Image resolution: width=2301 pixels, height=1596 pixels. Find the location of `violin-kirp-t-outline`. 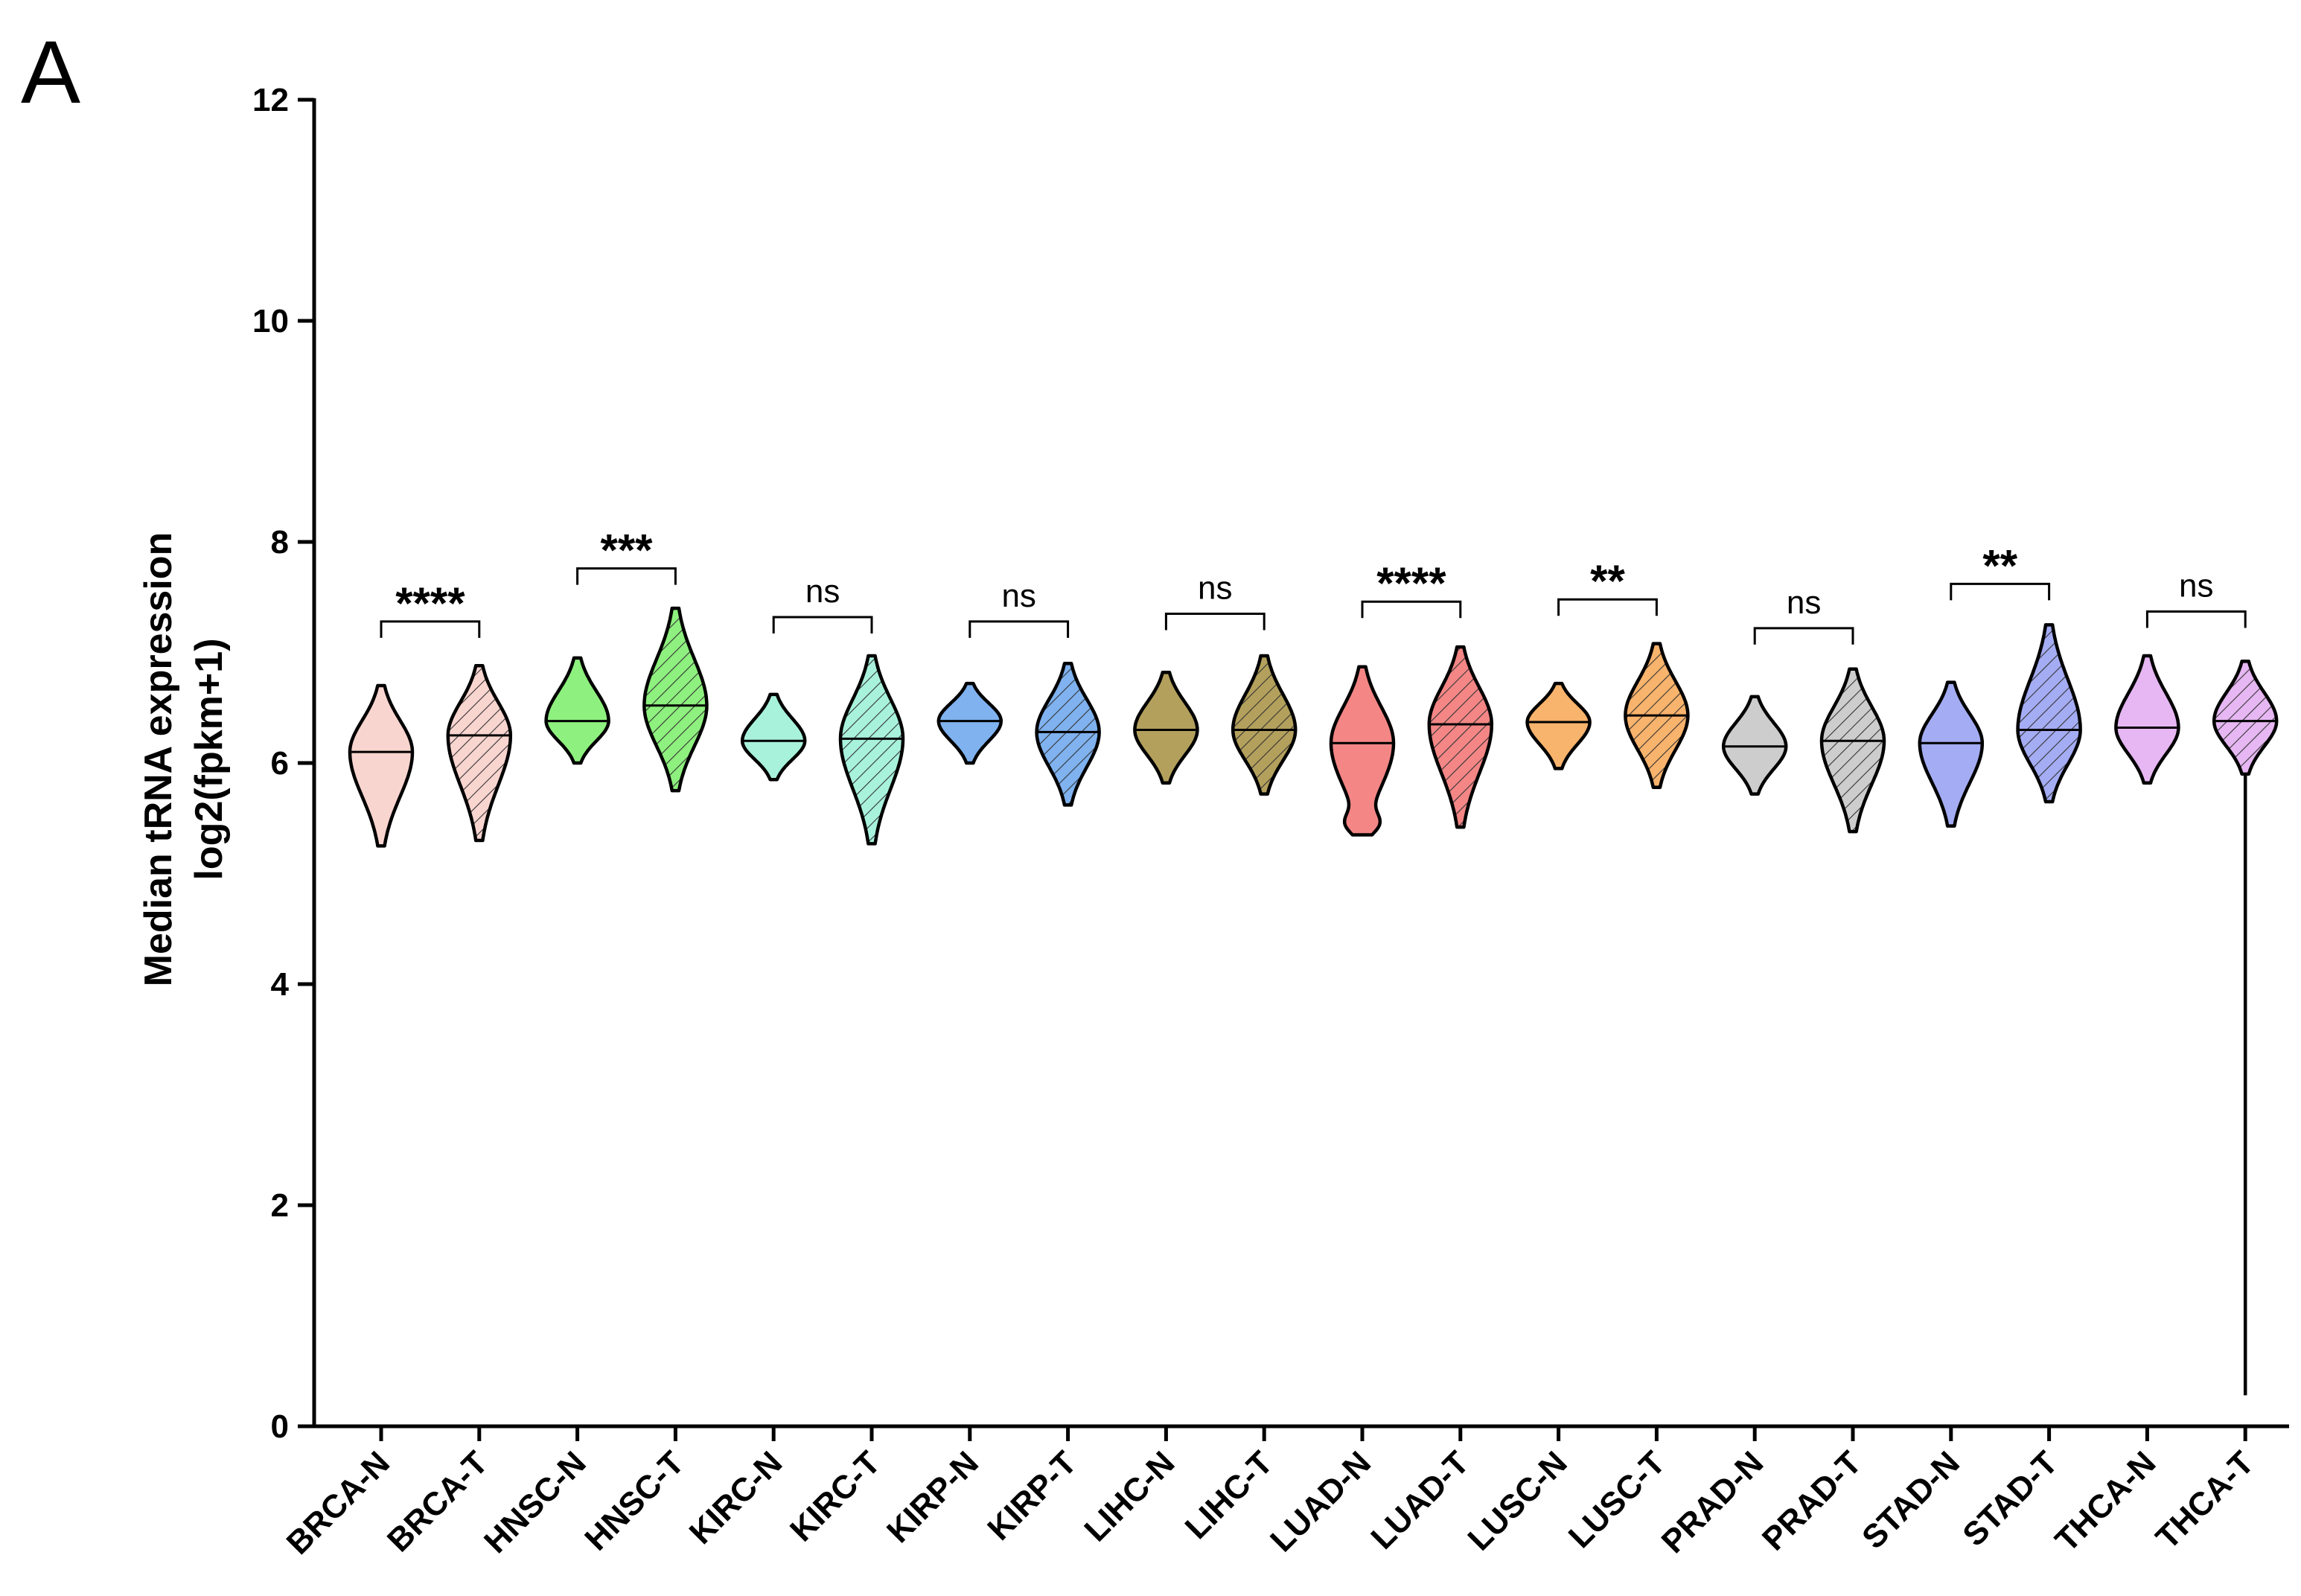

violin-kirp-t-outline is located at coordinates (1068, 734).